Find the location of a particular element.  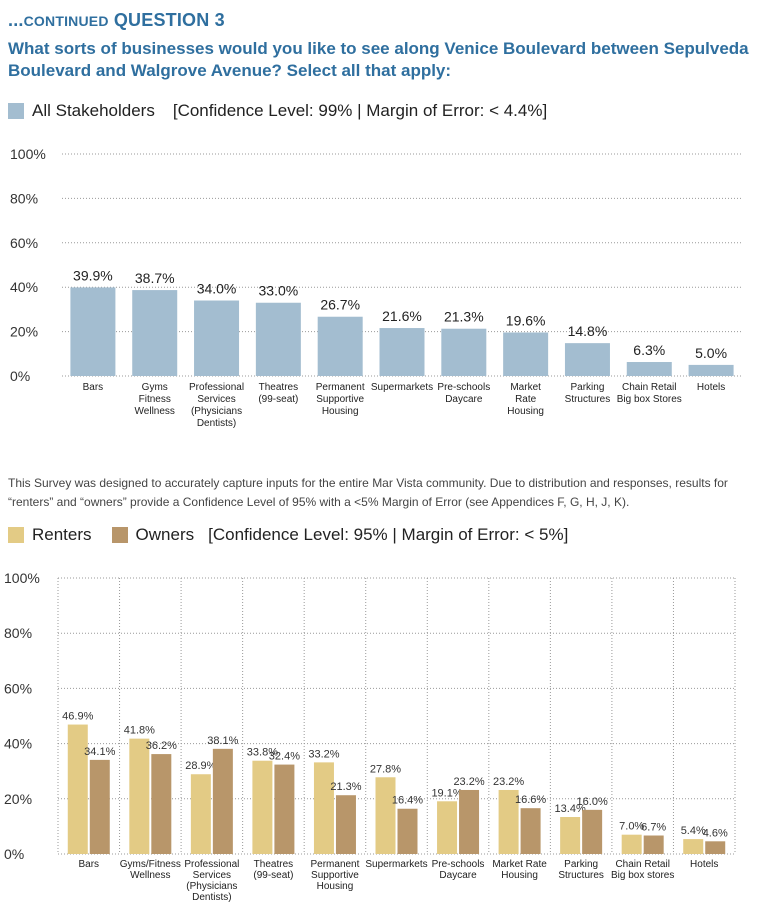

renters-value-label: 5.4% is located at coordinates (693, 831).